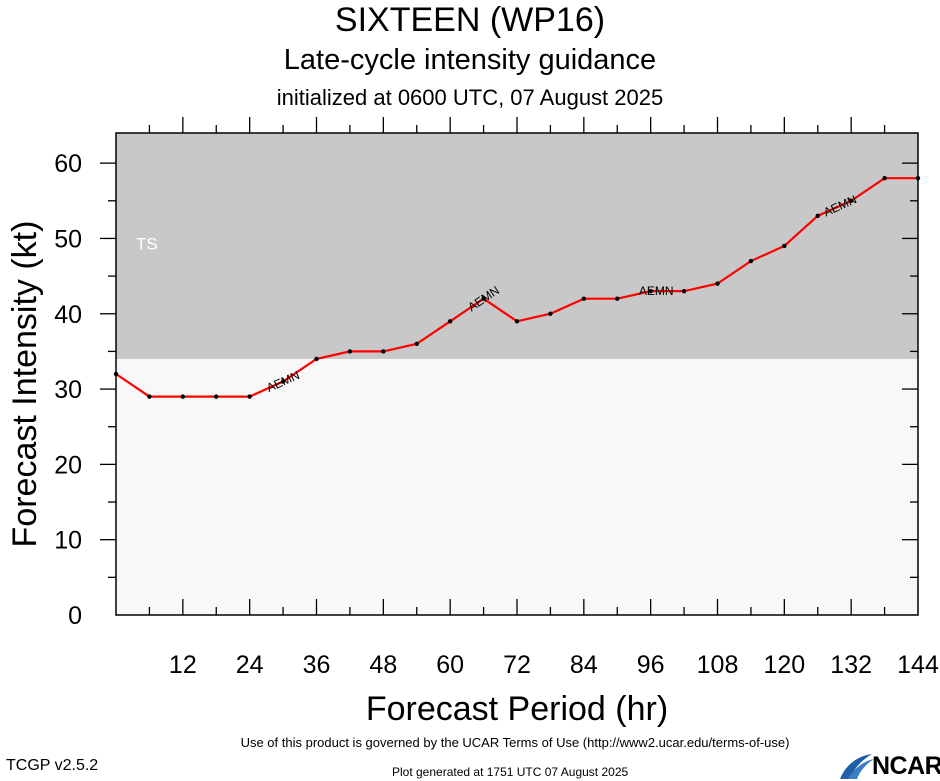 The height and width of the screenshot is (781, 940). What do you see at coordinates (517, 665) in the screenshot?
I see `x-tick-label: 72` at bounding box center [517, 665].